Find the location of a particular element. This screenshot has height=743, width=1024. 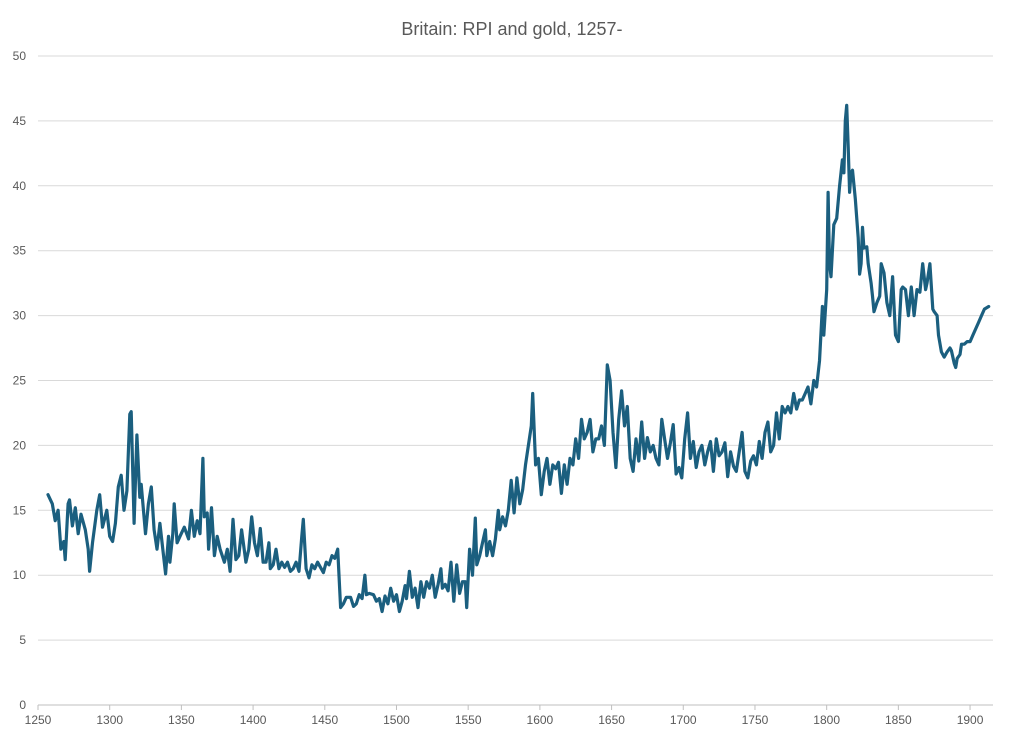

y-tick-label: 40 is located at coordinates (20, 186).